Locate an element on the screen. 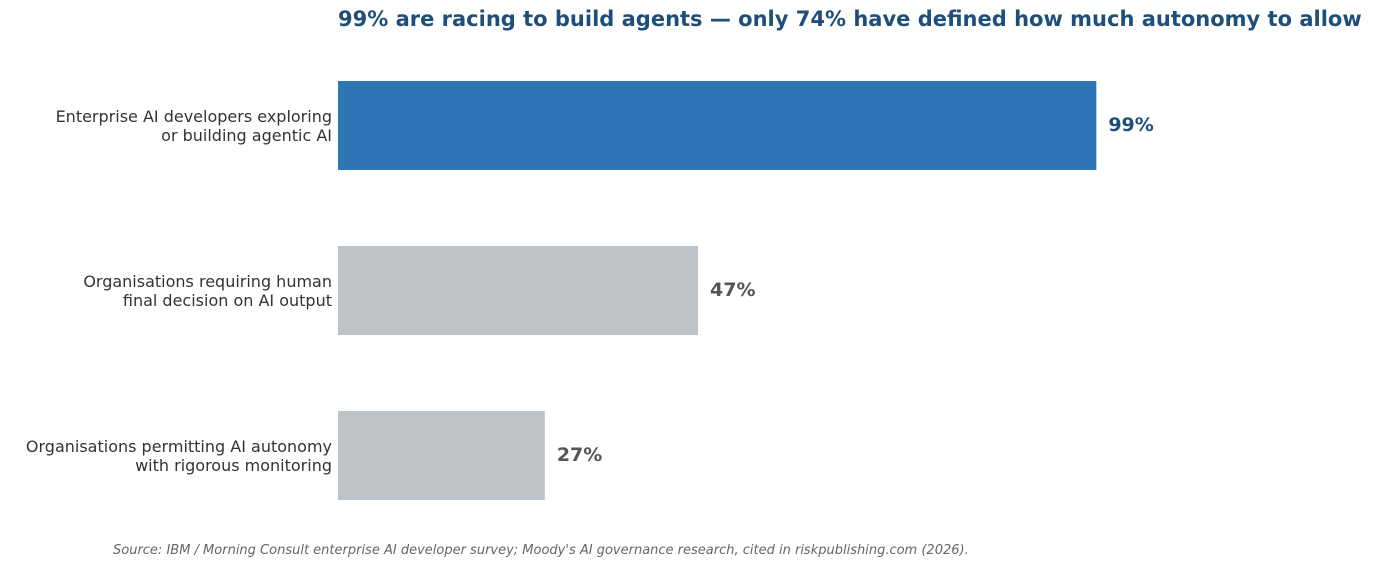  value-label: 27% is located at coordinates (579, 455).